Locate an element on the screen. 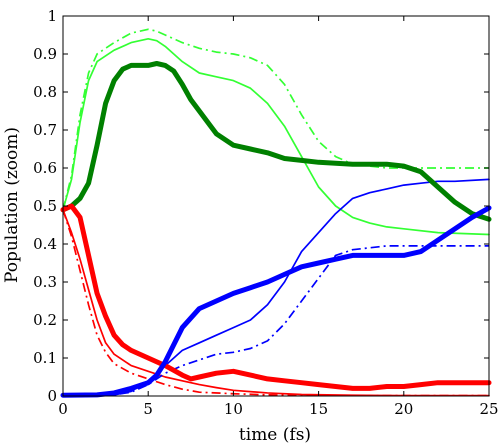 The height and width of the screenshot is (447, 504). y-tick-label: 0.8 is located at coordinates (45, 92).